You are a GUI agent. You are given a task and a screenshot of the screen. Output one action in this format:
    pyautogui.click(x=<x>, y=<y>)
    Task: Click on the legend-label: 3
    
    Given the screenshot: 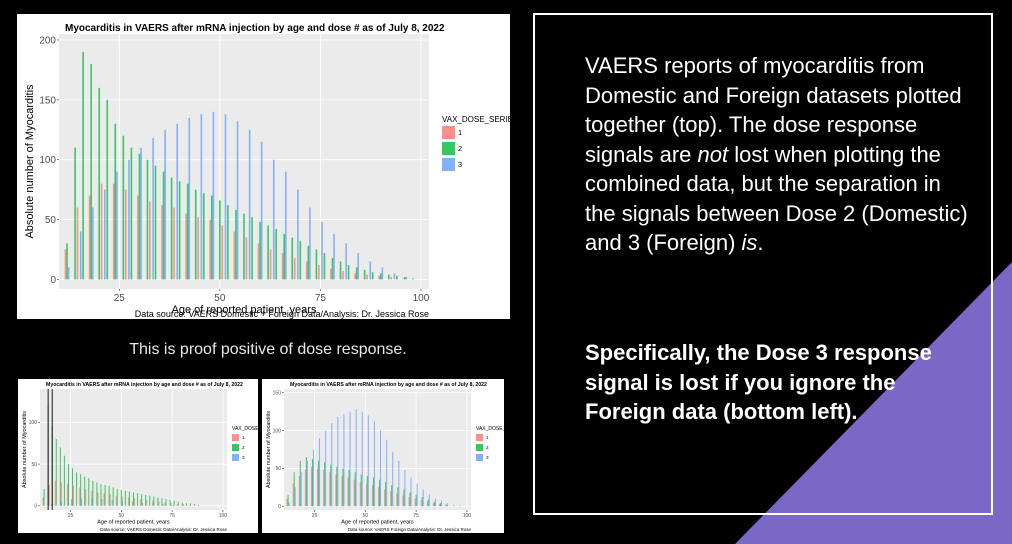 What is the action you would take?
    pyautogui.click(x=460, y=164)
    